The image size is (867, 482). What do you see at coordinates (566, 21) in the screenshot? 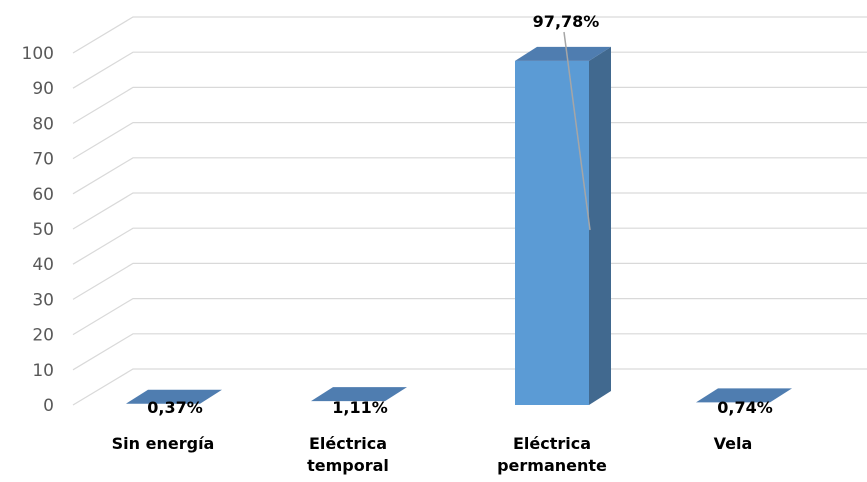
I see `data-label: 97,78%` at bounding box center [566, 21].